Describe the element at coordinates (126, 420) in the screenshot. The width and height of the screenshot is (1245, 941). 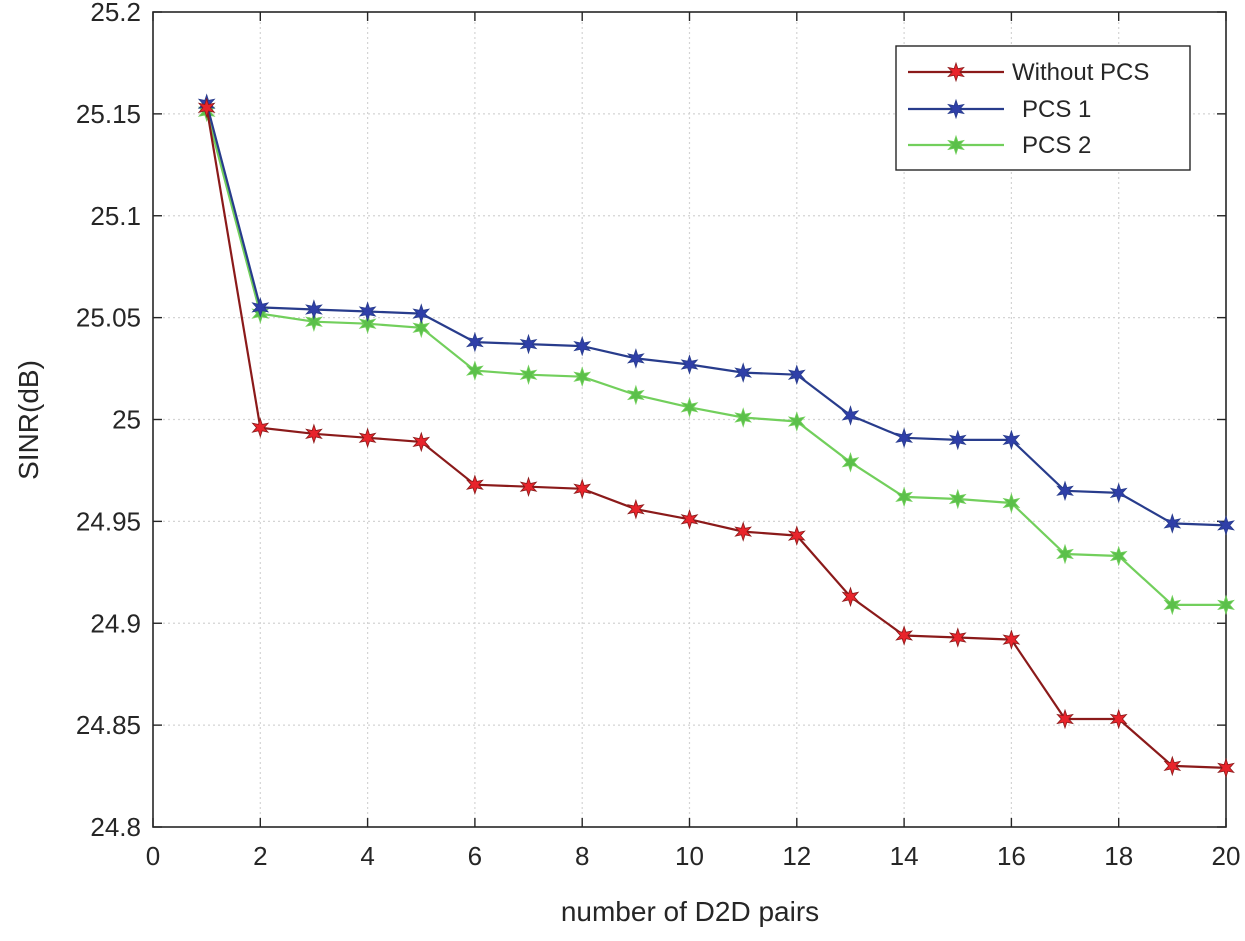
I see `y-tick-label: 25` at that location.